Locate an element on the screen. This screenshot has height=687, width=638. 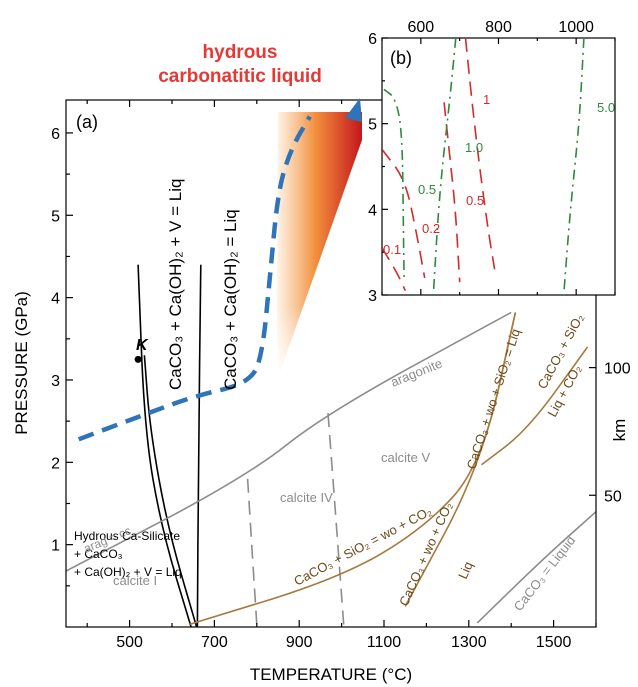
panel-a-y-ticks: 1 2 3 4 5 6 is located at coordinates (62, 356).